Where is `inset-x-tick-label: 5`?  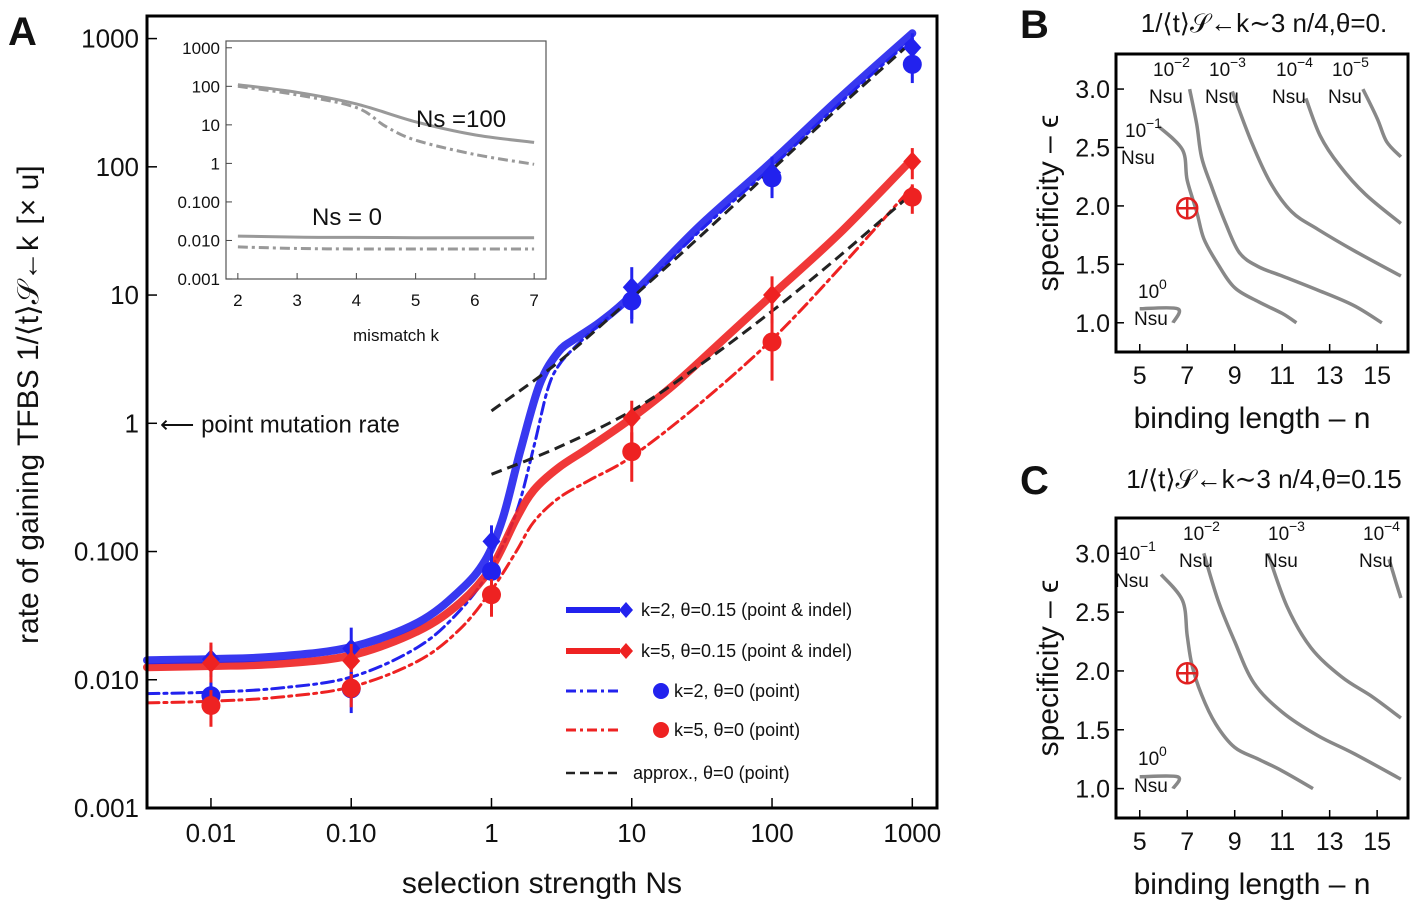
inset-x-tick-label: 5 is located at coordinates (415, 300).